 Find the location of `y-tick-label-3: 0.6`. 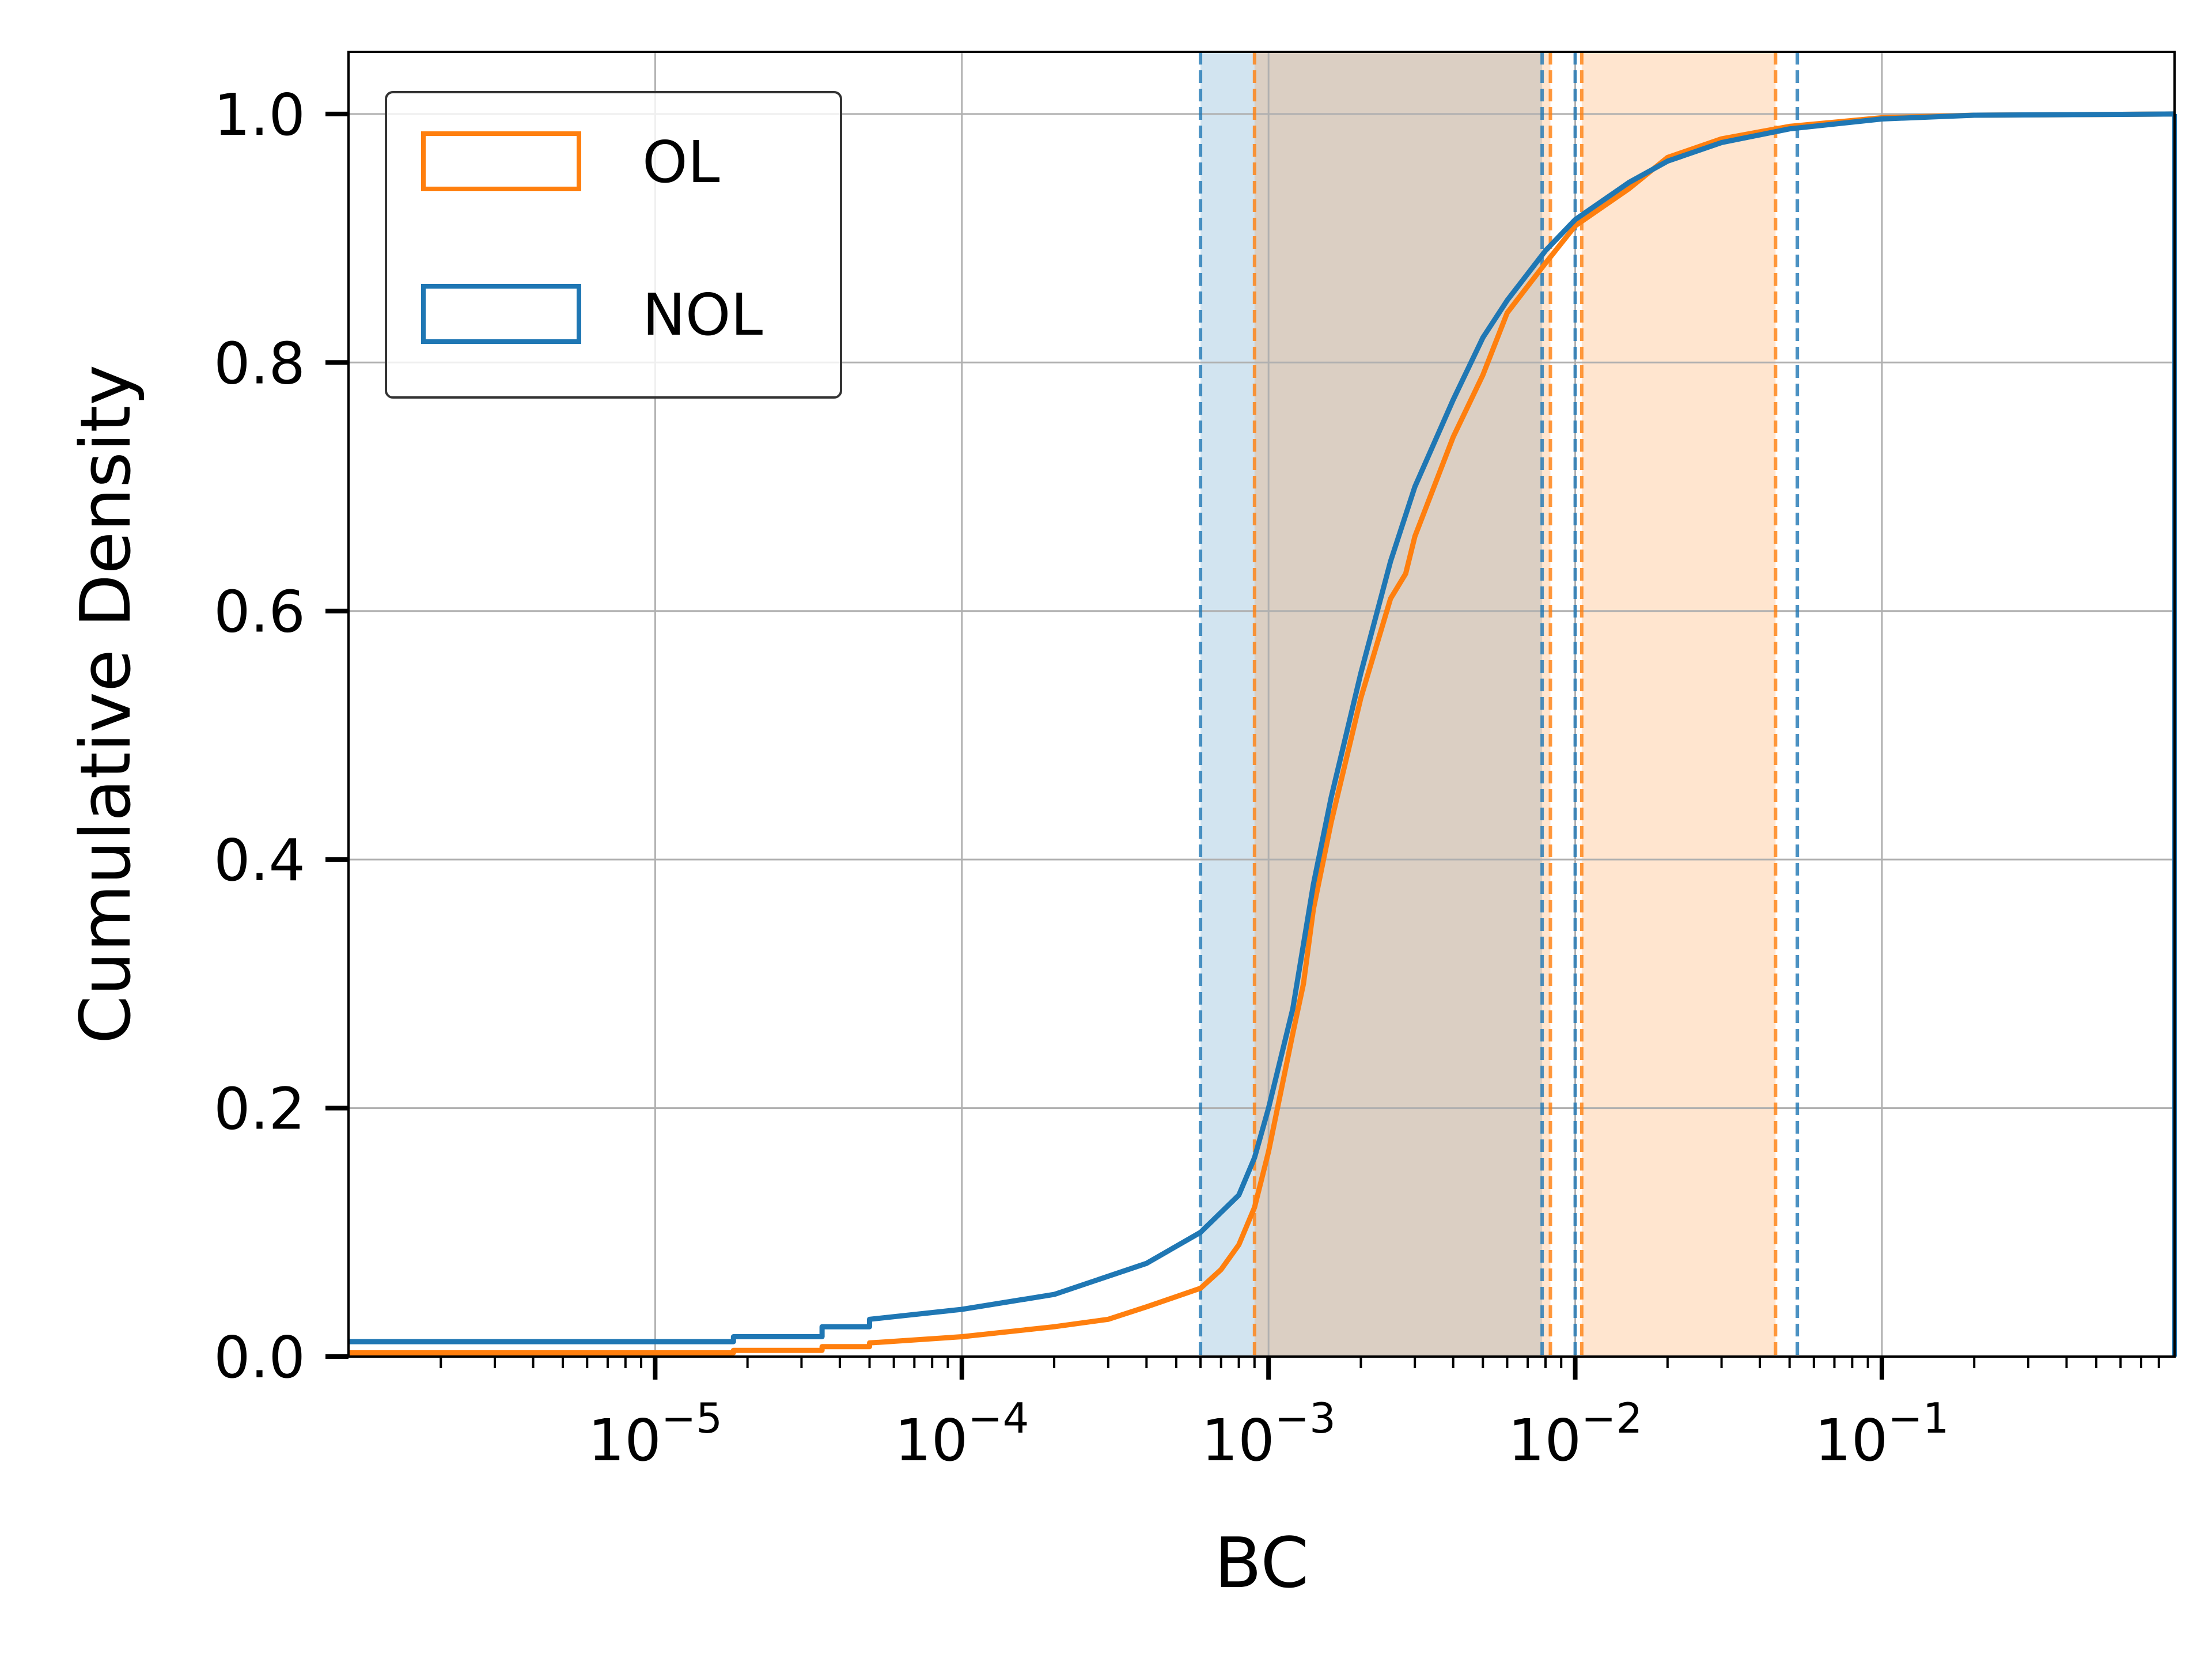

y-tick-label-3: 0.6 is located at coordinates (259, 612).